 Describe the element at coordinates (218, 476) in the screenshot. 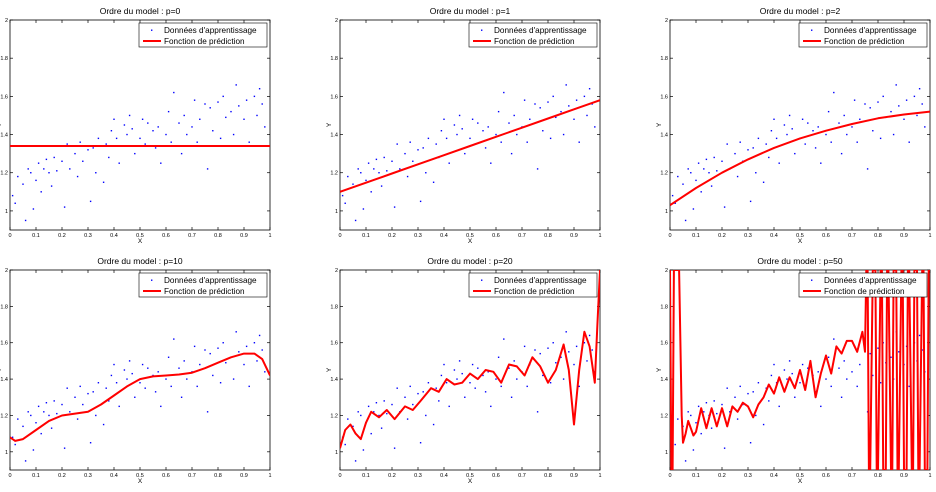

I see `x-tick-label: 0.8` at that location.